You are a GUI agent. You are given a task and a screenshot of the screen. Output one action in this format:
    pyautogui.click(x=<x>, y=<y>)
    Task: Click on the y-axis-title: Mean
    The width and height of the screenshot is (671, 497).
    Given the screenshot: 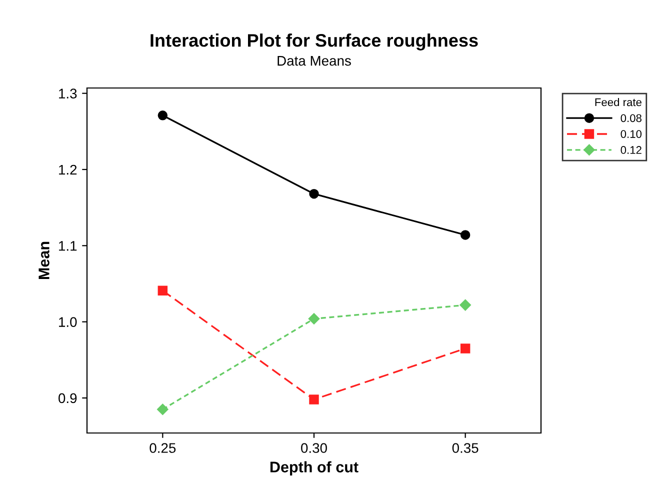 What is the action you would take?
    pyautogui.click(x=44, y=261)
    